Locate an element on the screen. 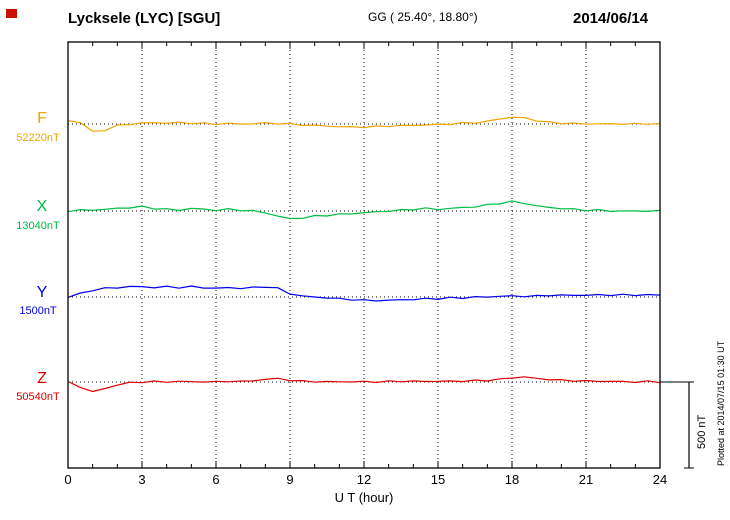 This screenshot has height=520, width=730. x-tick-12: 12 is located at coordinates (364, 479).